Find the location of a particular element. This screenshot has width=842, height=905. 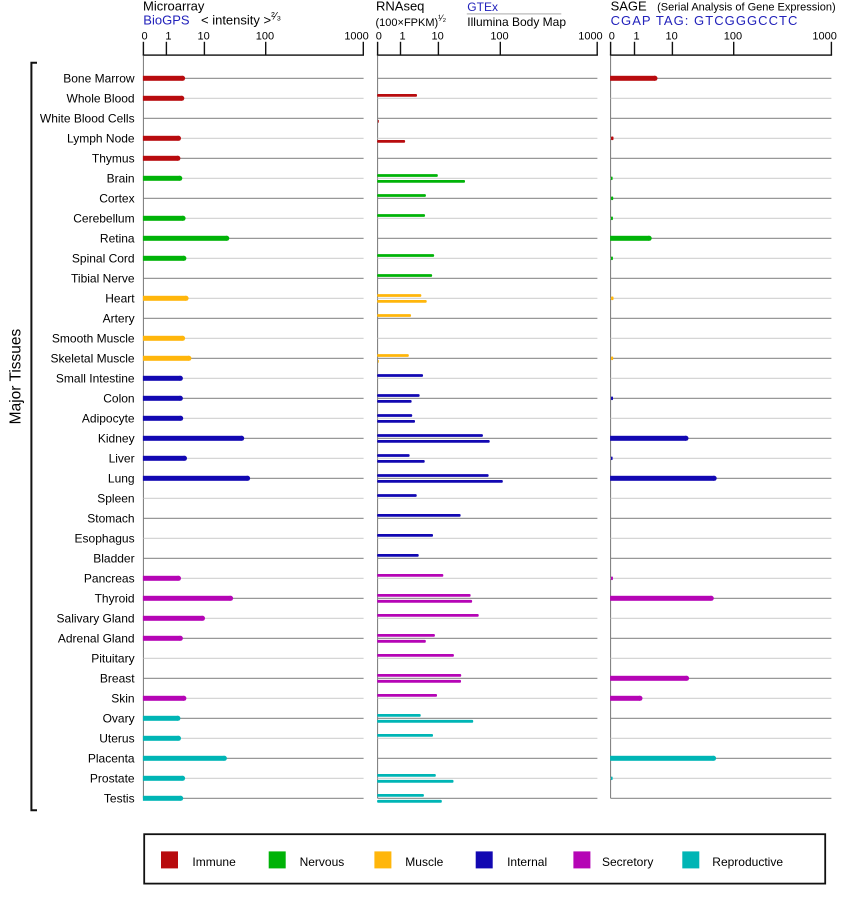

svg-text: Spinal Cord is located at coordinates (103, 259).